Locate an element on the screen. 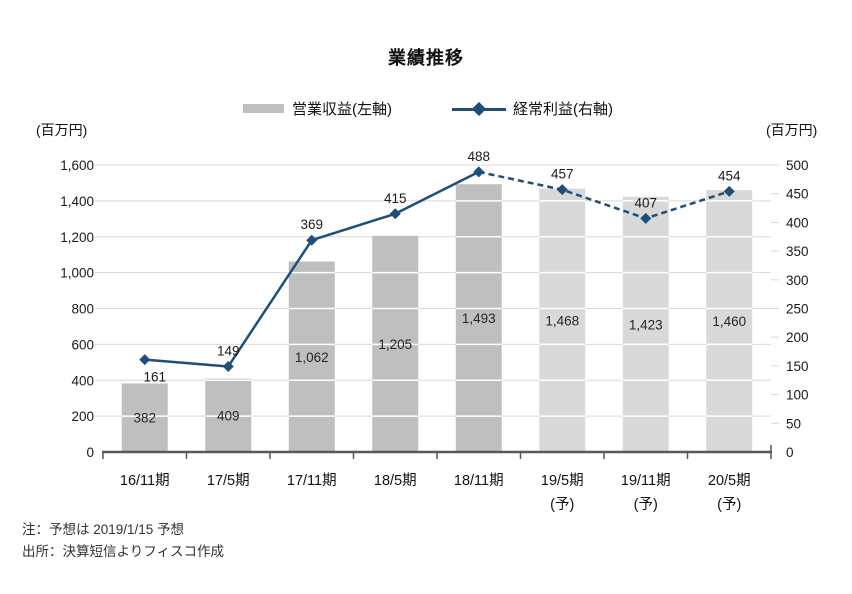  right-axis-label: 500 is located at coordinates (797, 165).